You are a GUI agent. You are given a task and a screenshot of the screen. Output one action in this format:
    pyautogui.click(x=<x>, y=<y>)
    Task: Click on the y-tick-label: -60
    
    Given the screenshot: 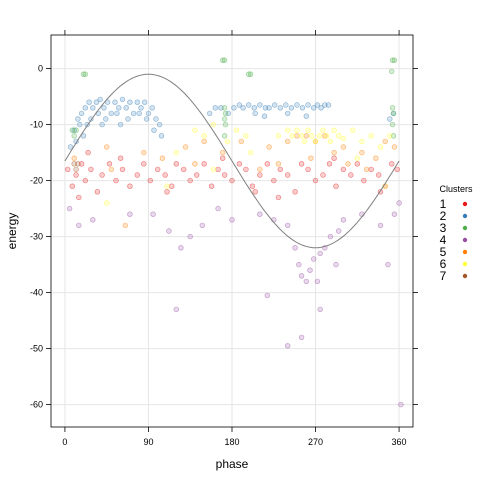 What is the action you would take?
    pyautogui.click(x=36, y=405)
    